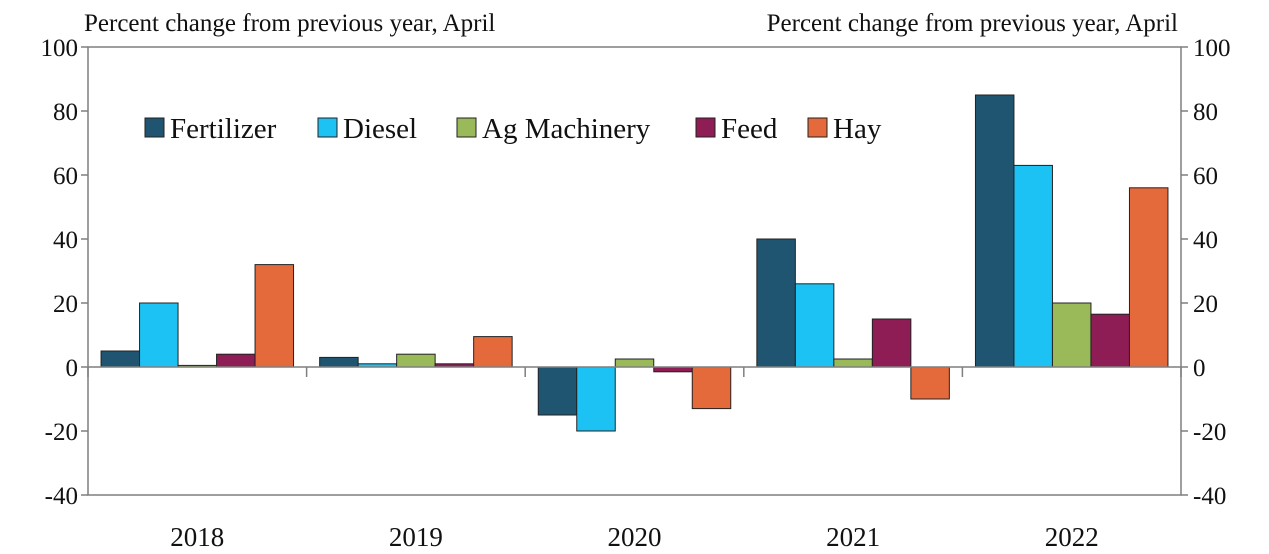  What do you see at coordinates (1209, 496) in the screenshot?
I see `y-tick-label-right: -40` at bounding box center [1209, 496].